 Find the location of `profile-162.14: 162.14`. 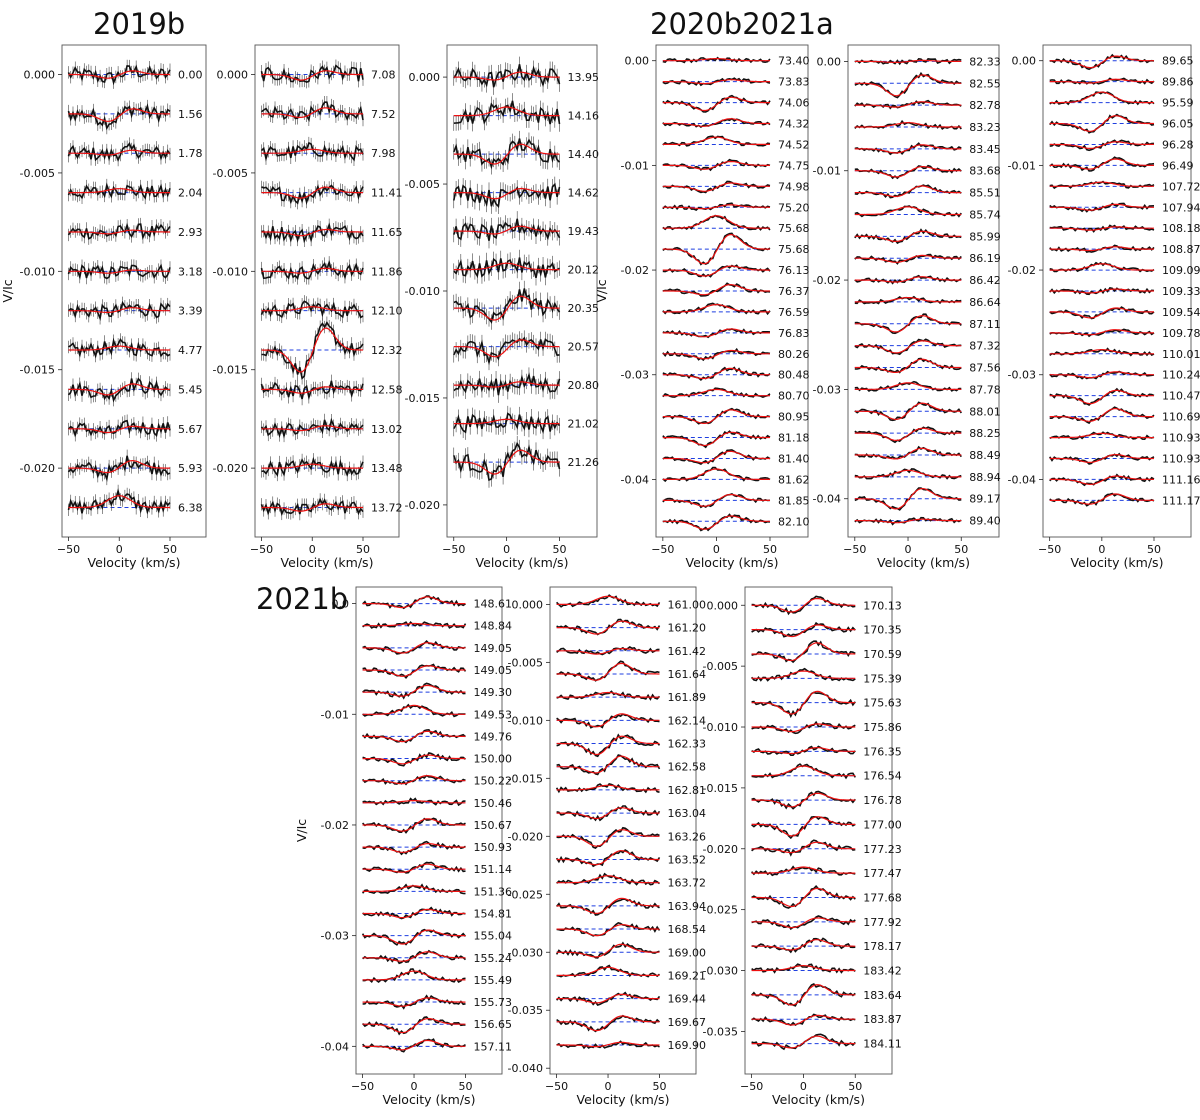

profile-162.14: 162.14 is located at coordinates (631, 721).